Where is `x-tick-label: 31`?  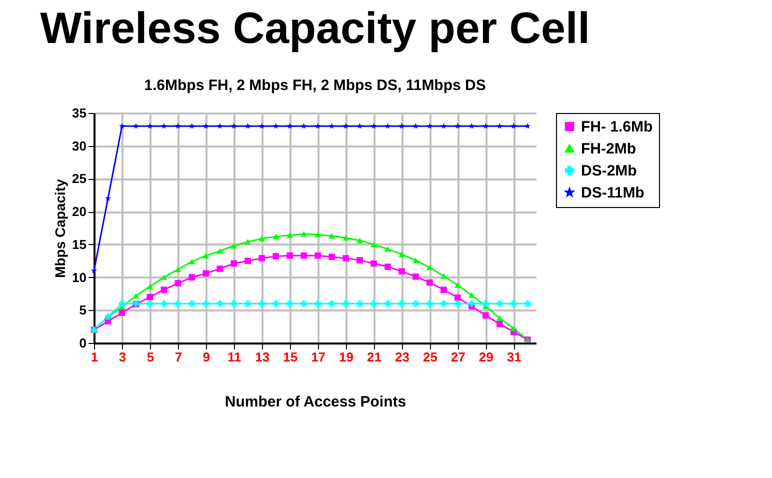
x-tick-label: 31 is located at coordinates (514, 357).